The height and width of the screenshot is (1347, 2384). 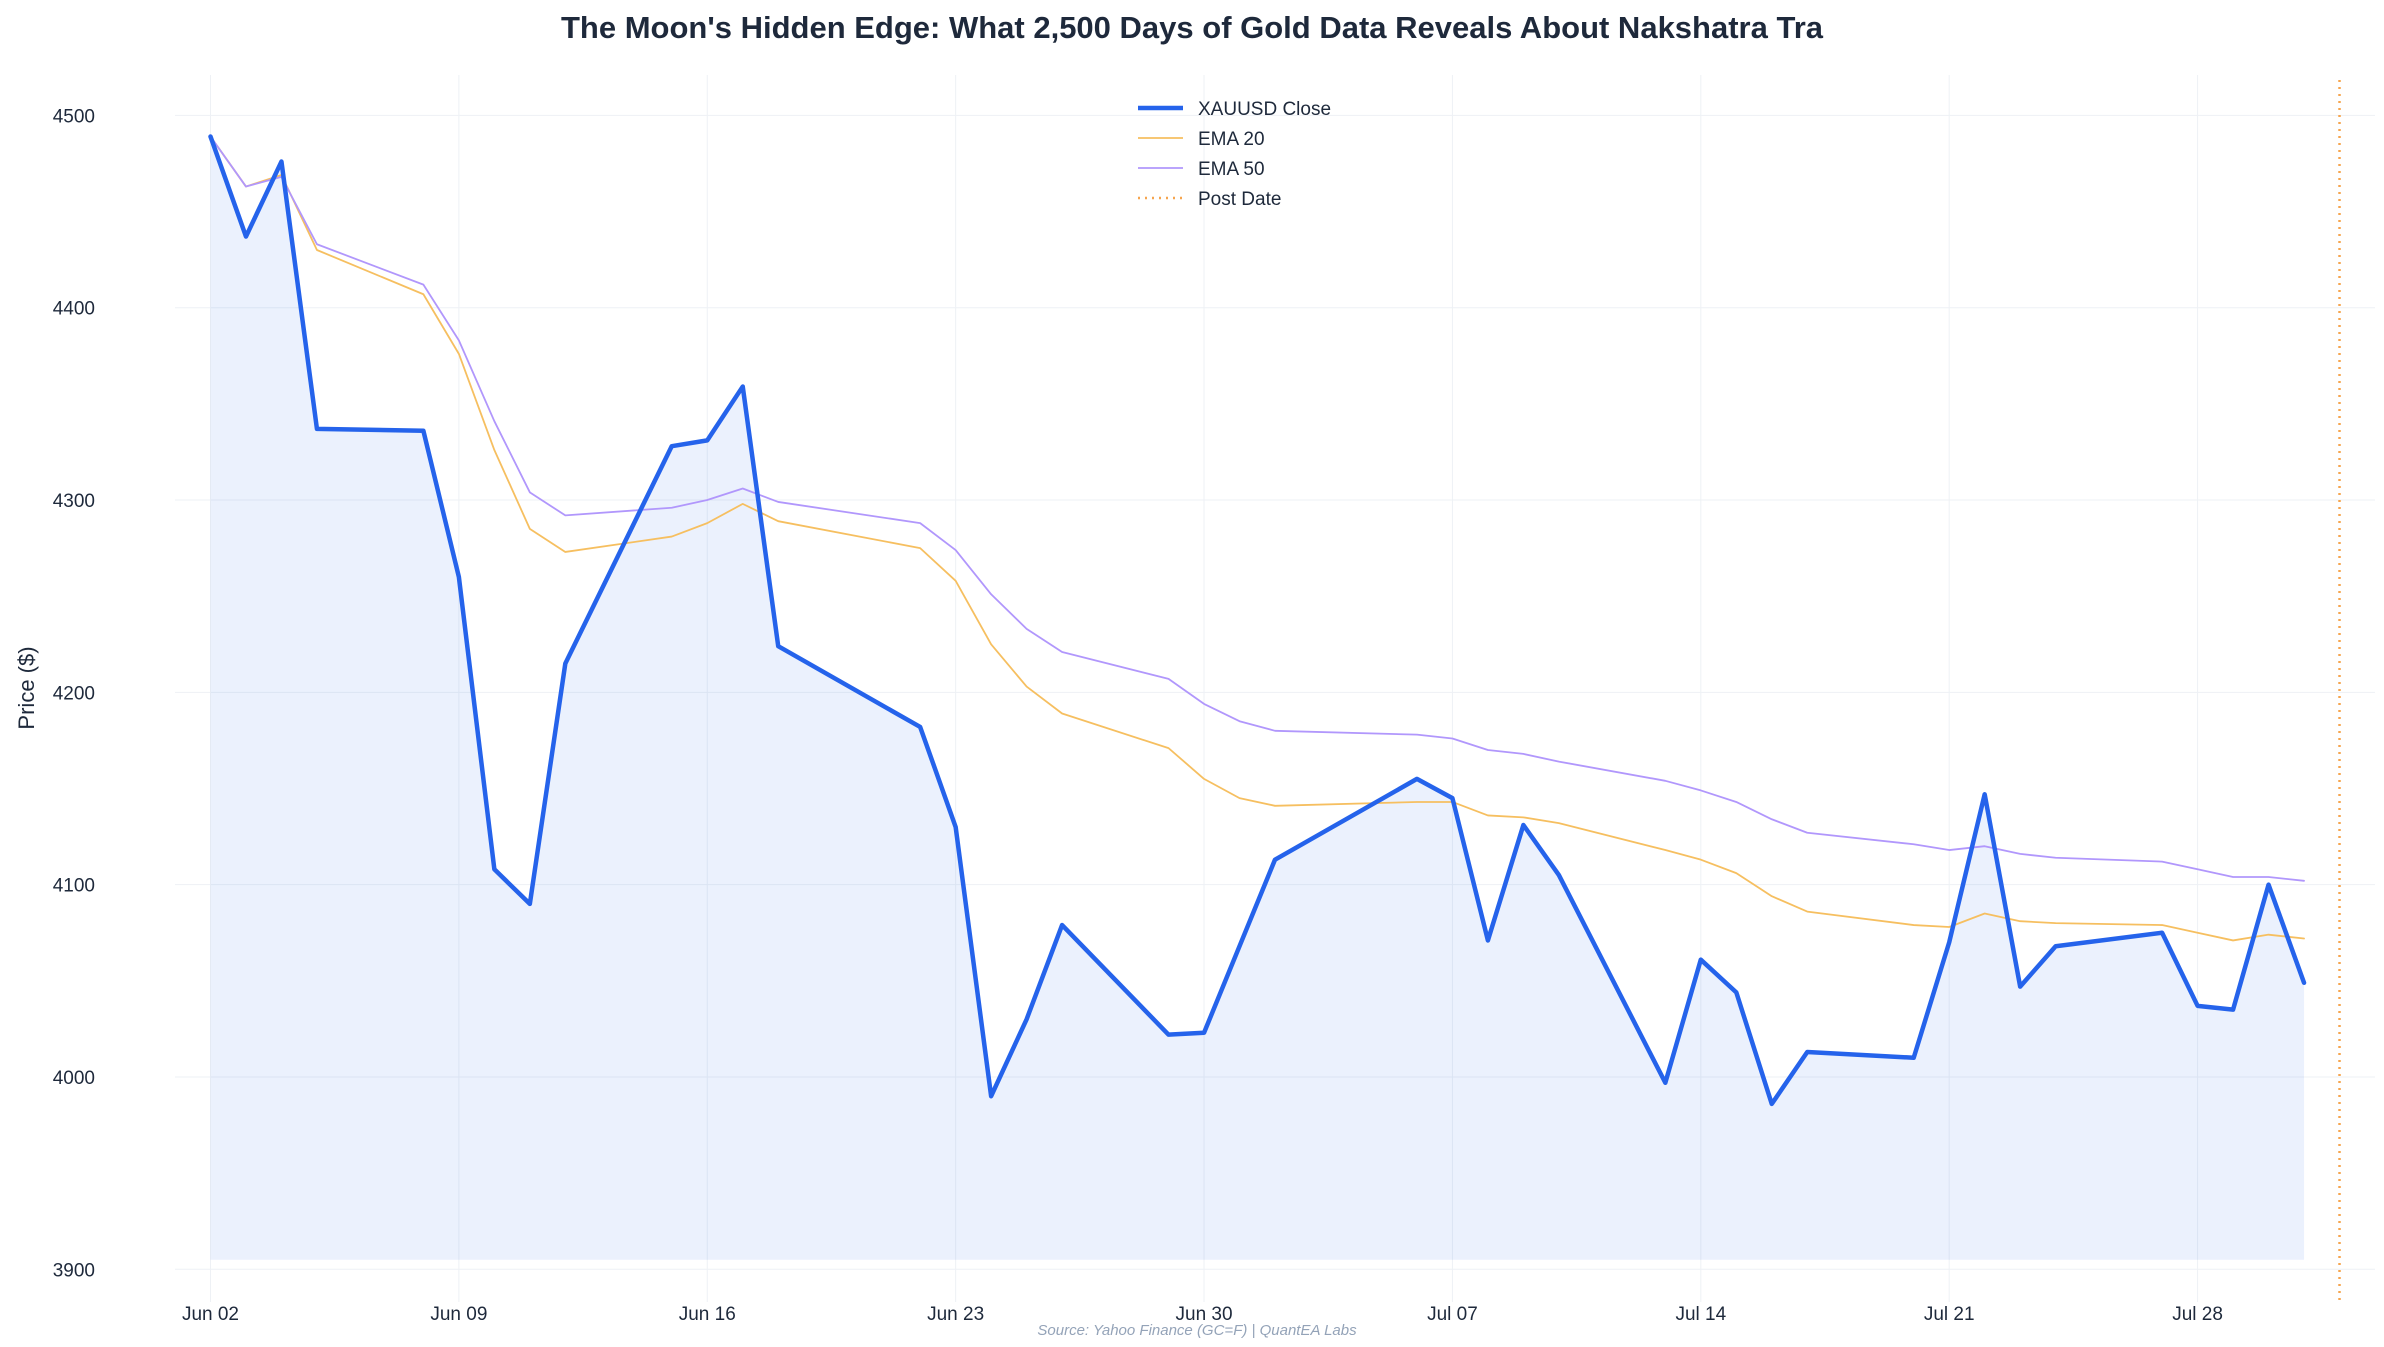 I want to click on x-tick-label: Jul 21, so click(x=1949, y=1314).